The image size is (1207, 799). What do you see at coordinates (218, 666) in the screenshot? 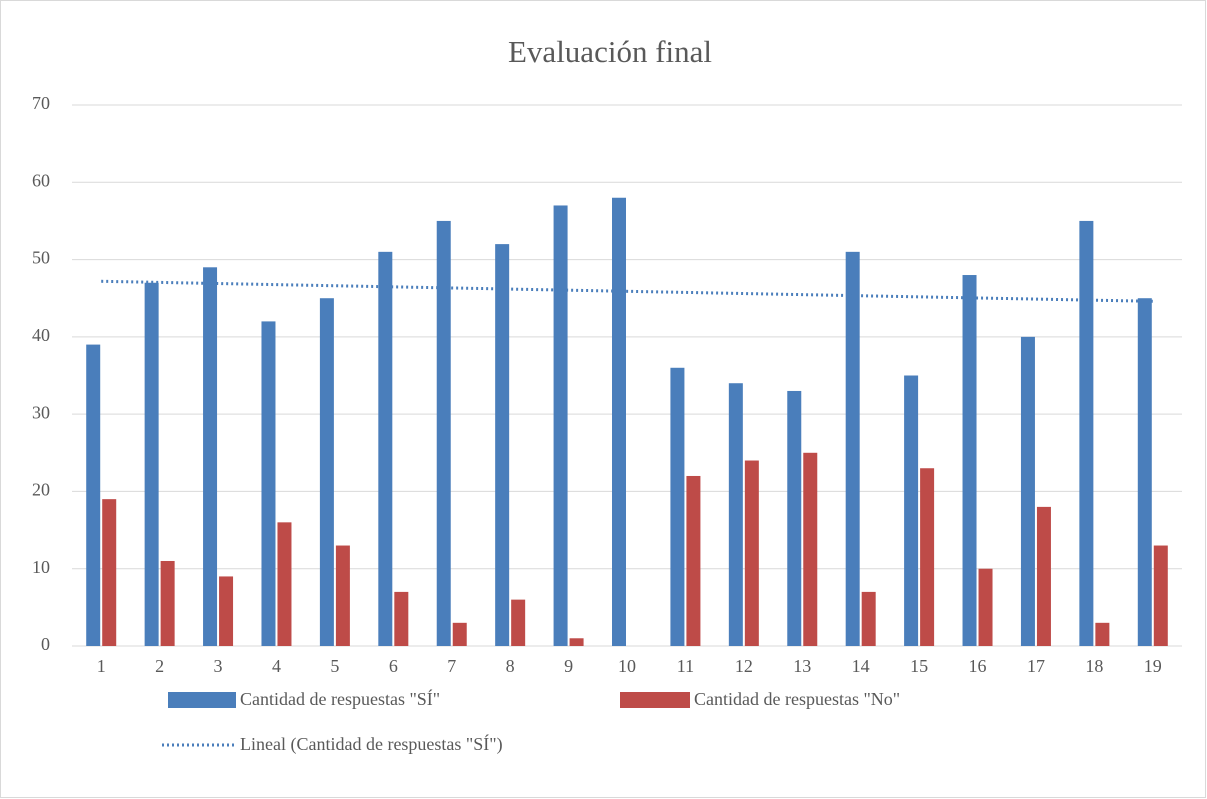
I see `x-tick-label: 3` at bounding box center [218, 666].